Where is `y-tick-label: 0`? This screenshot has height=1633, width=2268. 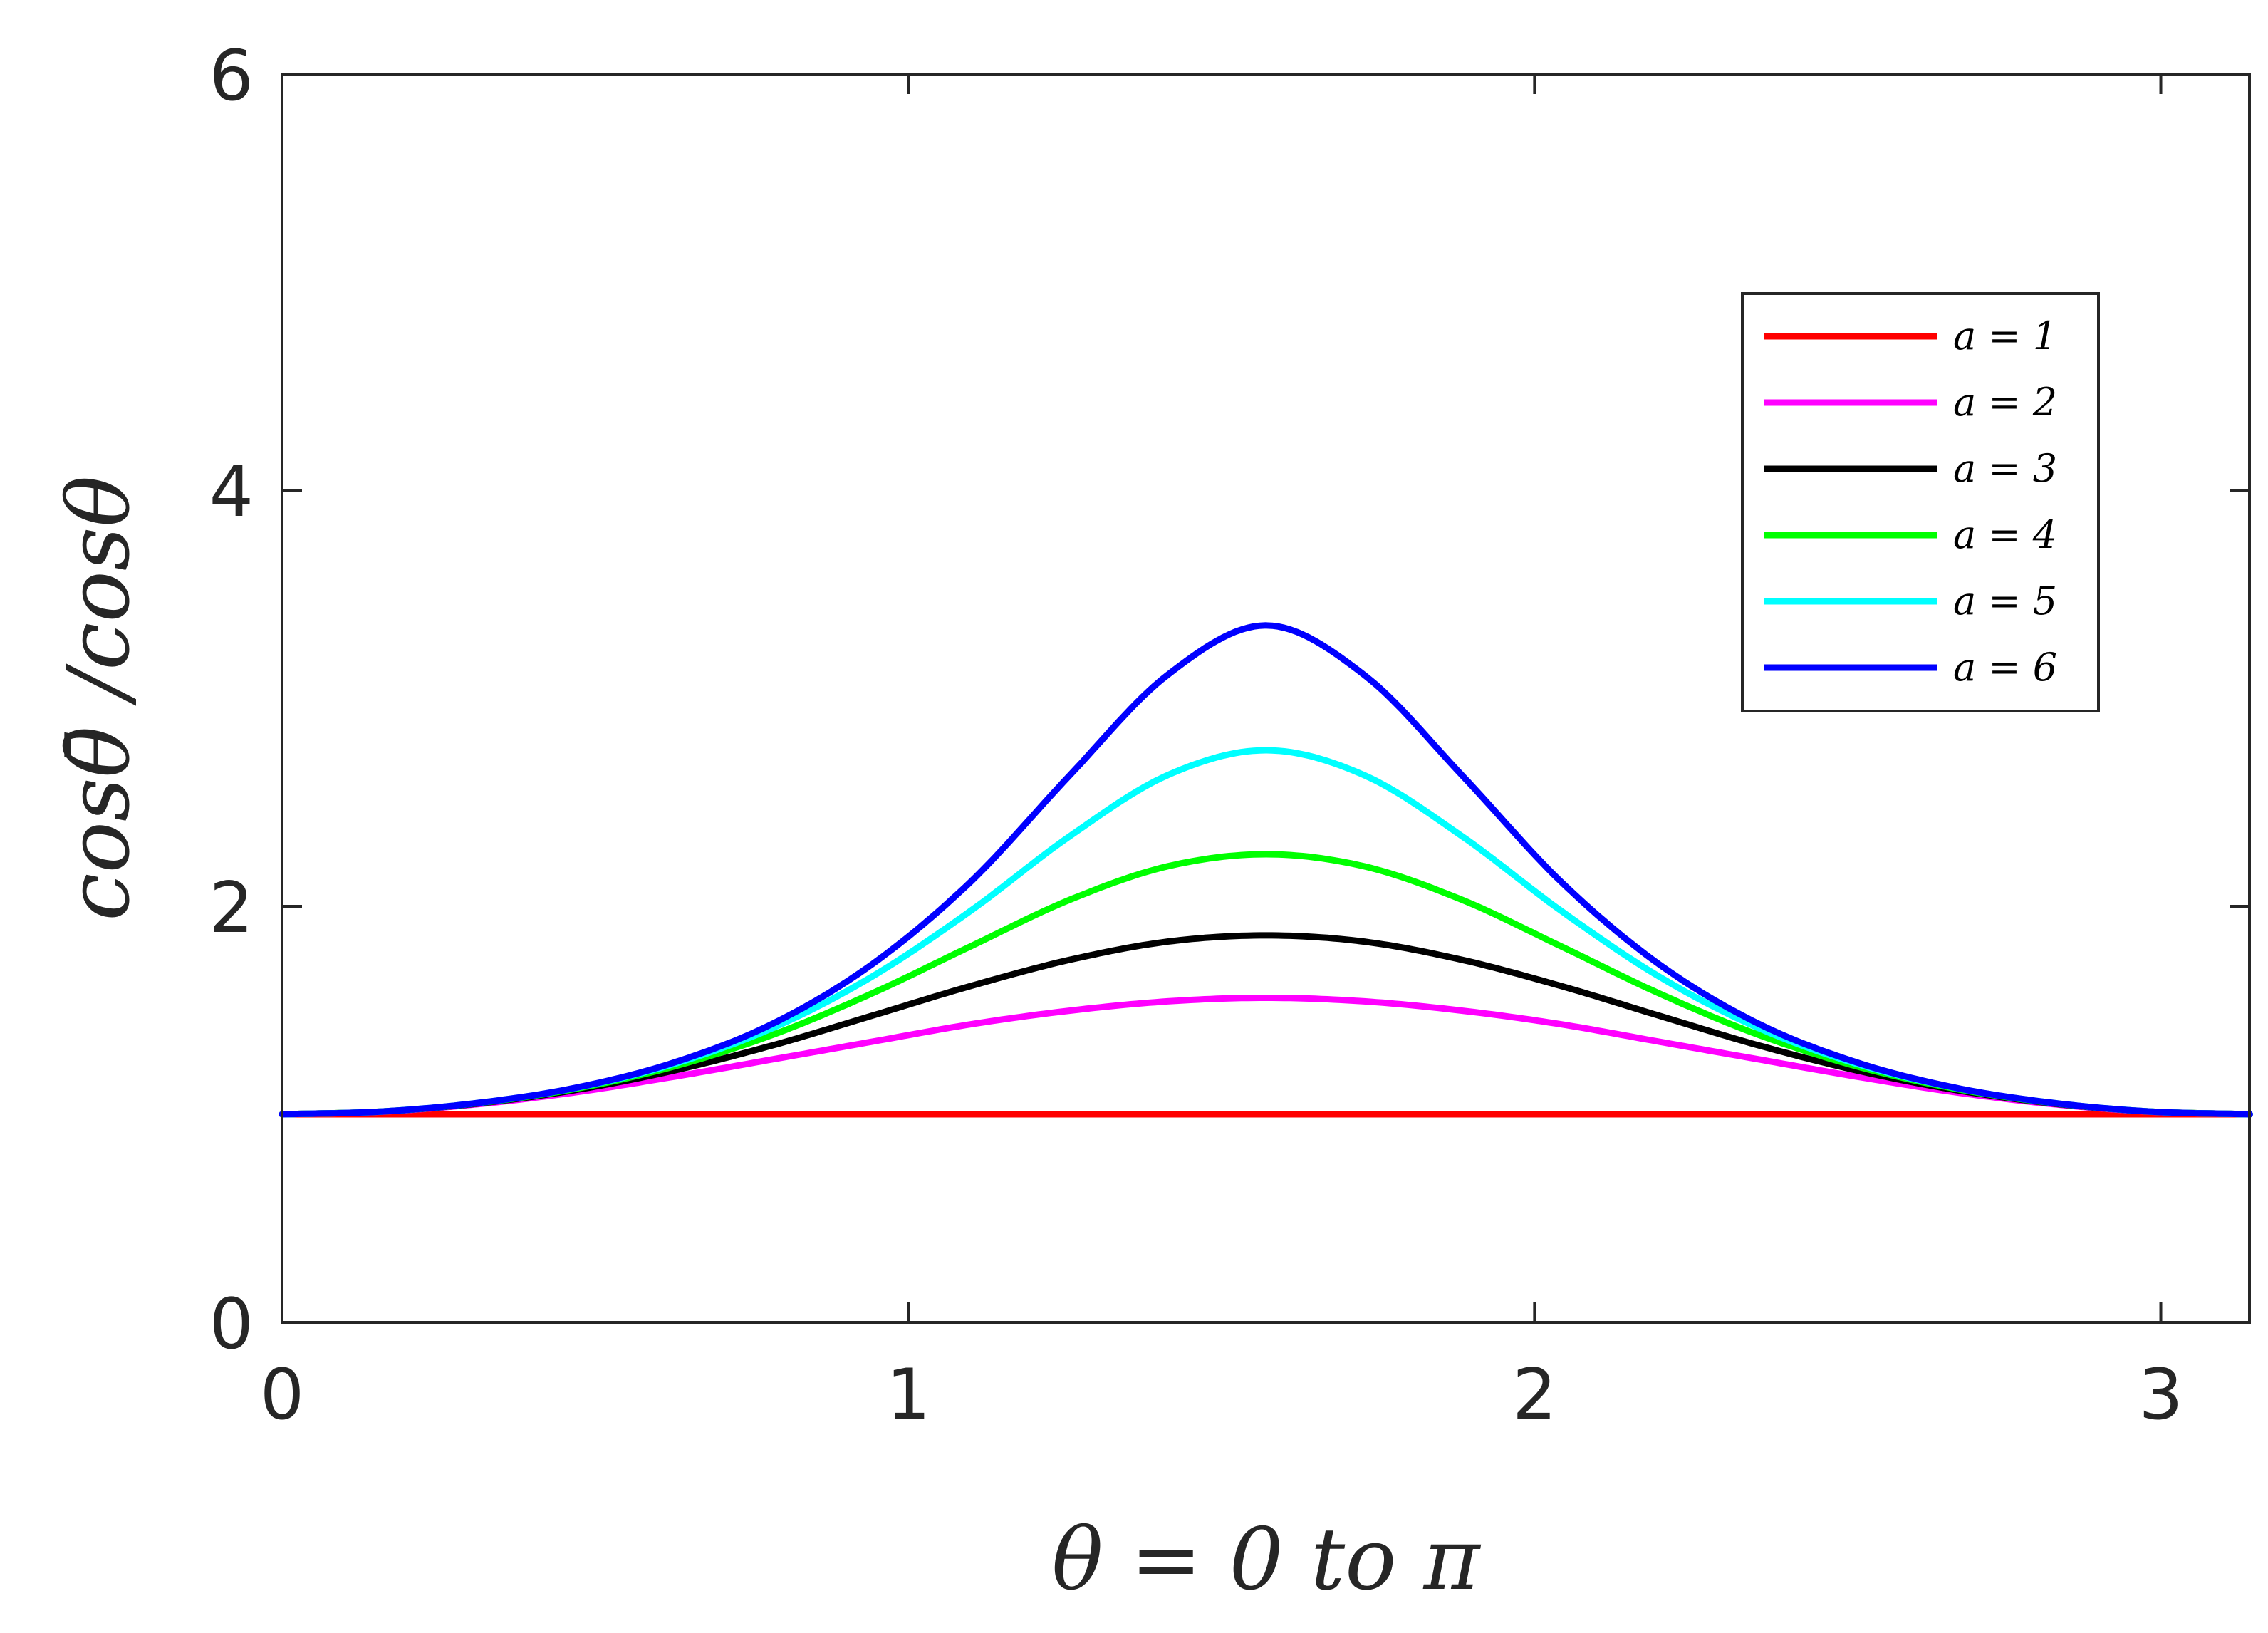 y-tick-label: 0 is located at coordinates (231, 1324).